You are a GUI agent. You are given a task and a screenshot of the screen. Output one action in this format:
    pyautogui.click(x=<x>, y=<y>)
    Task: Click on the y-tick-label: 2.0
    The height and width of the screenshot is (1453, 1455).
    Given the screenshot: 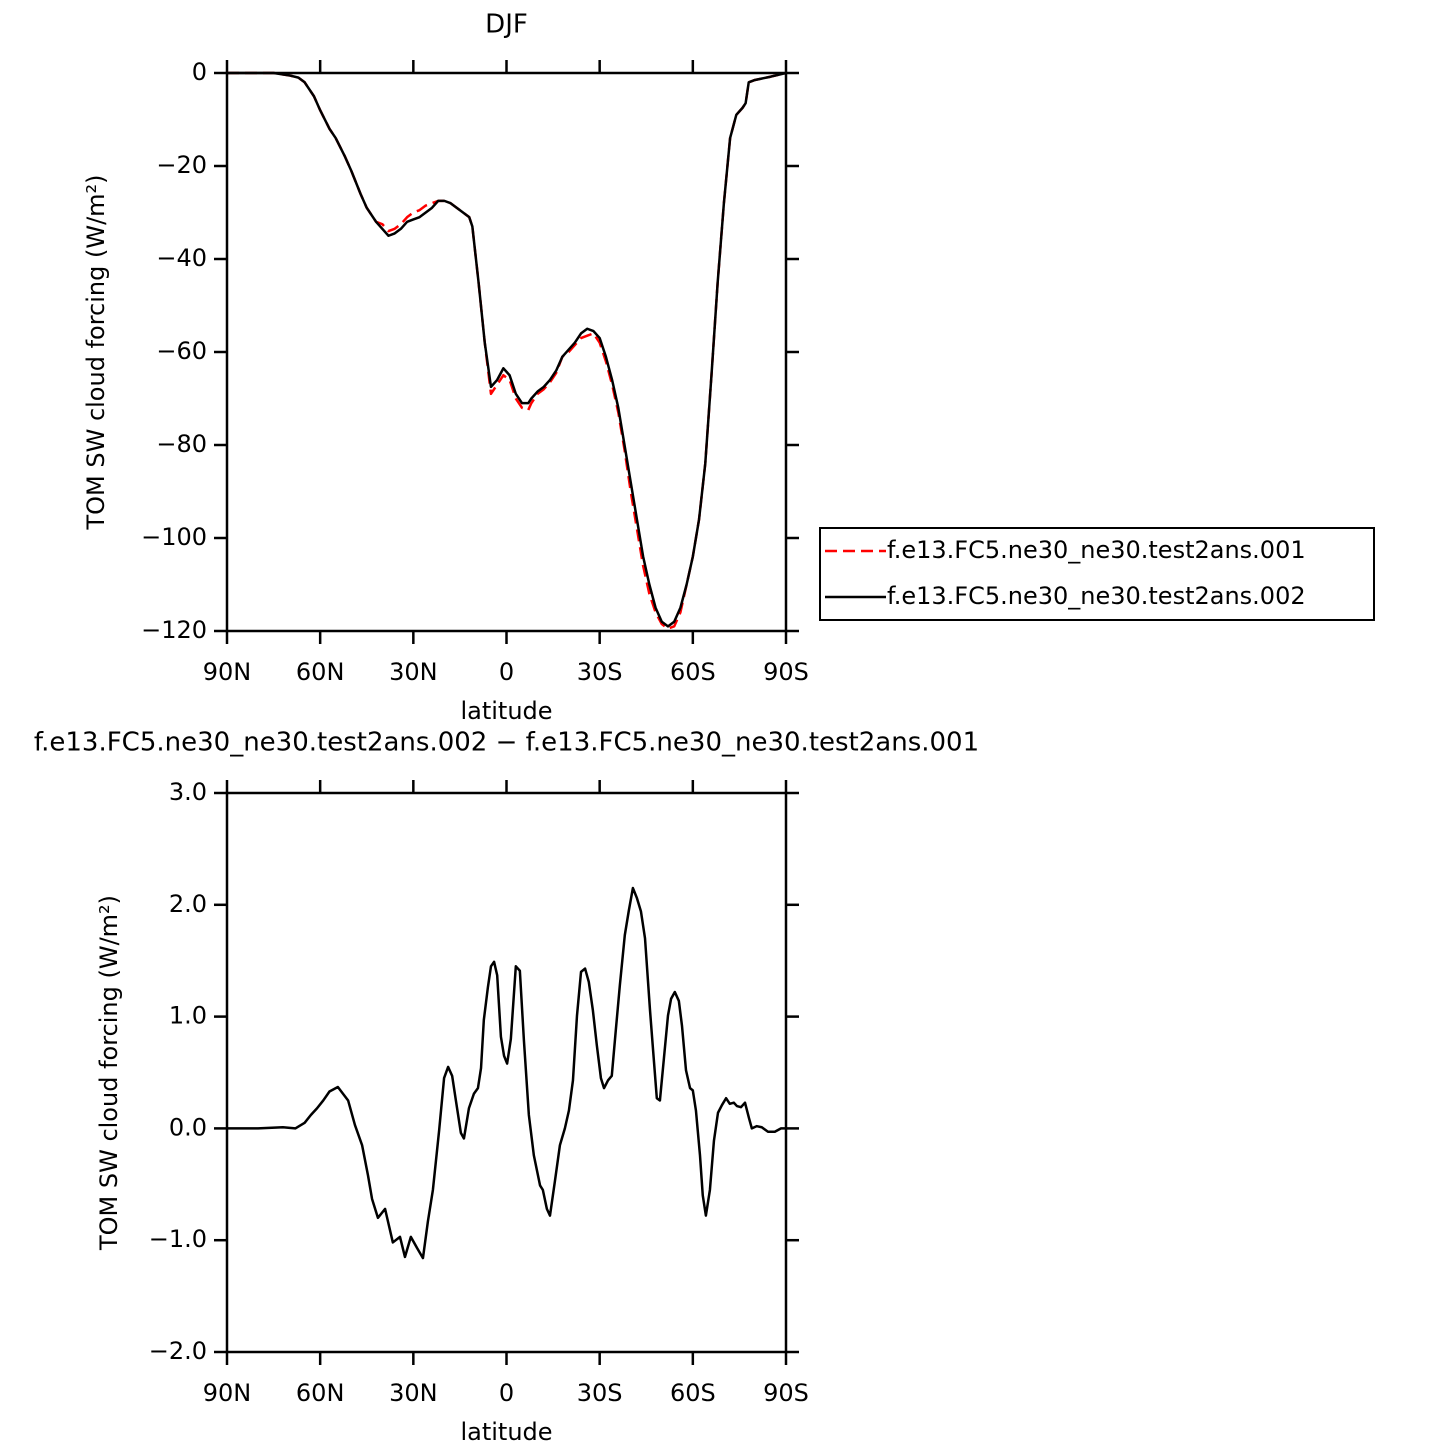 What is the action you would take?
    pyautogui.click(x=188, y=904)
    